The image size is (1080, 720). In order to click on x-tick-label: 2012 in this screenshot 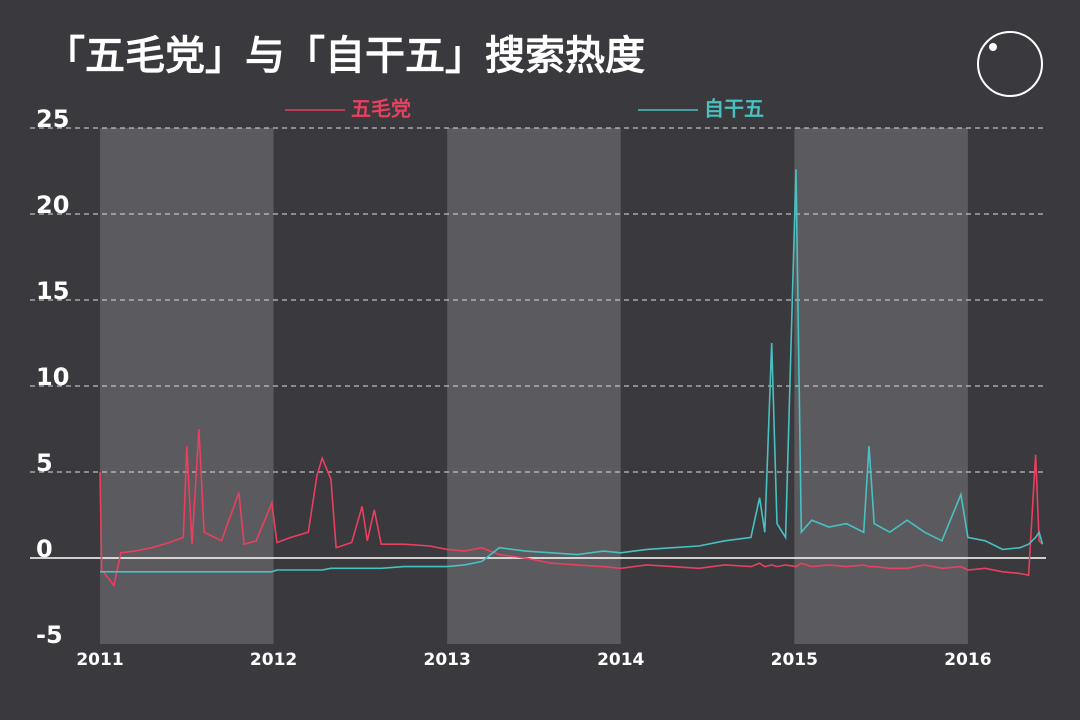, I will do `click(273, 660)`.